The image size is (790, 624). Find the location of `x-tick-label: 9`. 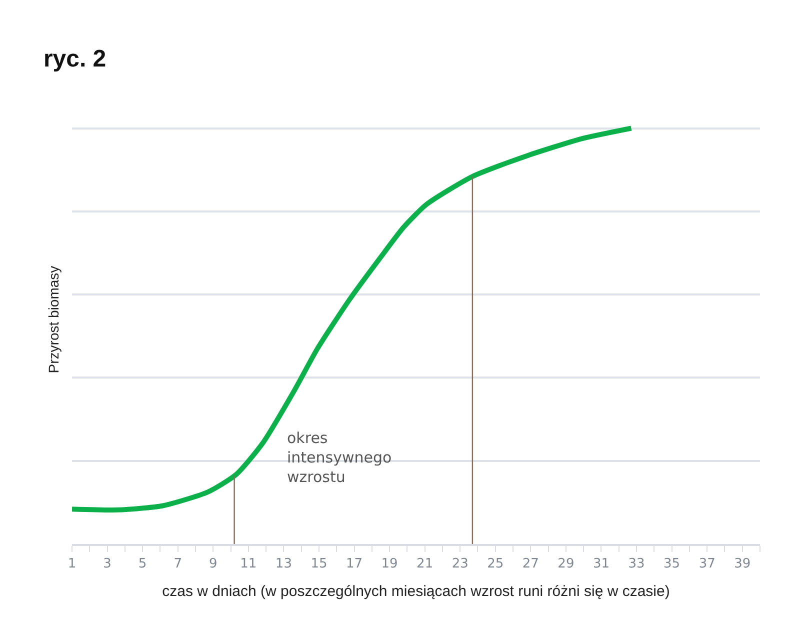

x-tick-label: 9 is located at coordinates (213, 564).